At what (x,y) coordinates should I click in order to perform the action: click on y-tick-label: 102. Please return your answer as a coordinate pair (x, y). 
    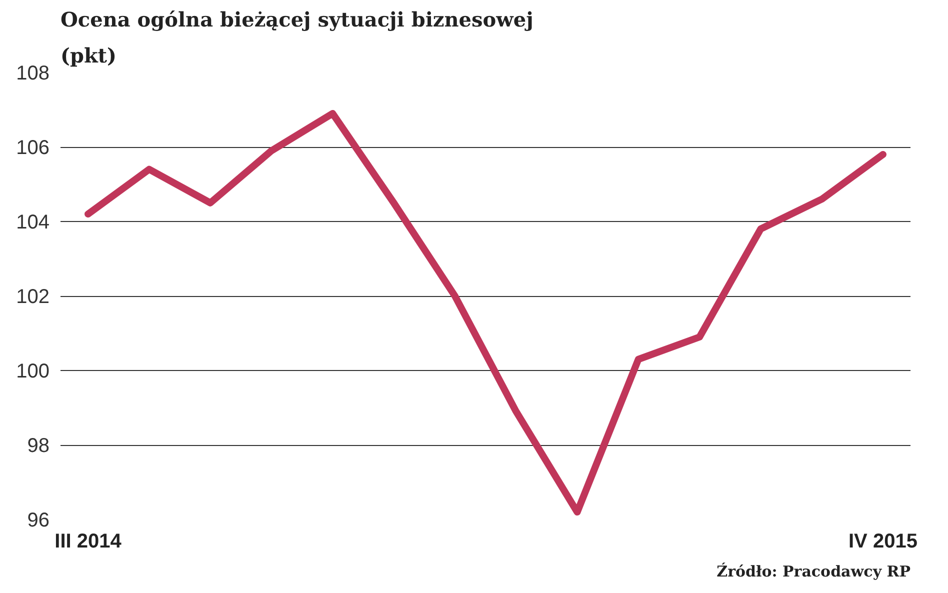
    Looking at the image, I should click on (33, 297).